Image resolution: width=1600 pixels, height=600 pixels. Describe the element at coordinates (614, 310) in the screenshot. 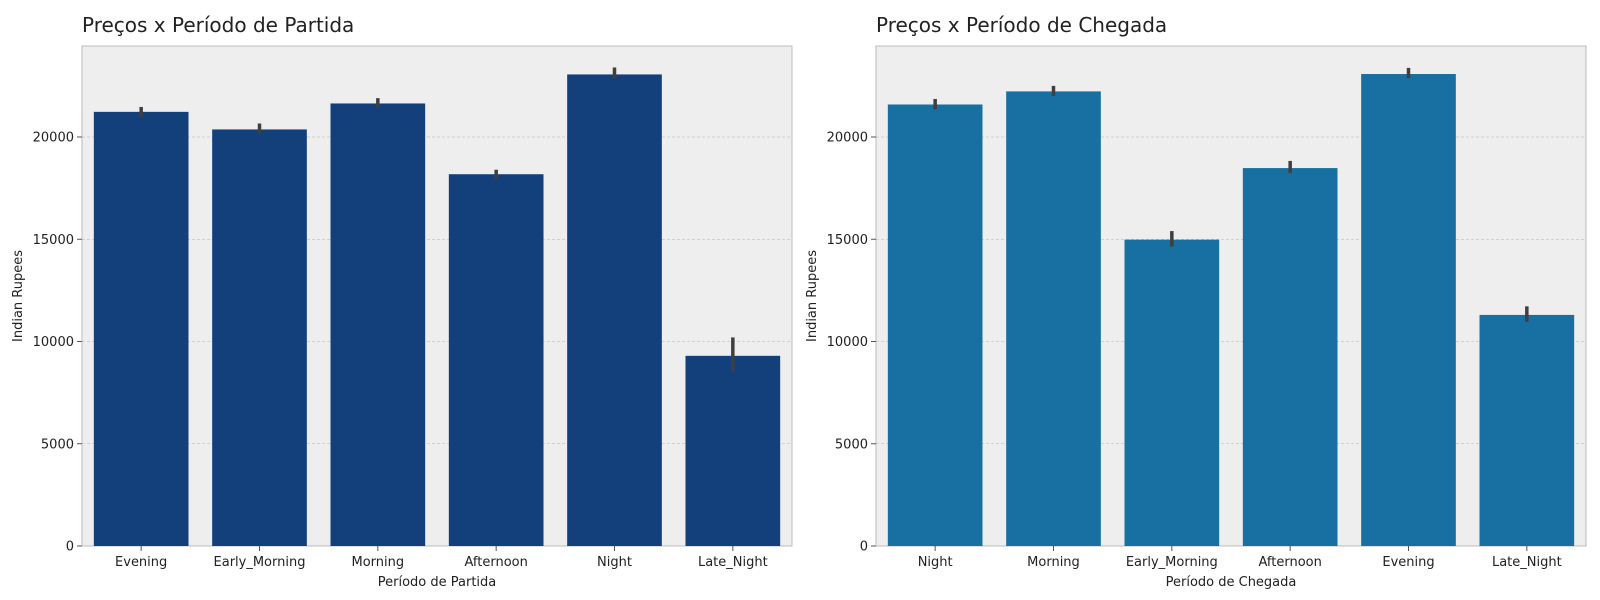

I see `left-bar-night` at that location.